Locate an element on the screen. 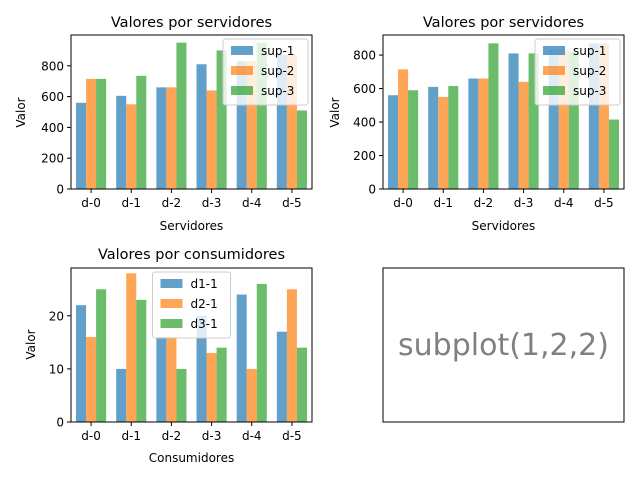 Image resolution: width=640 pixels, height=480 pixels. y-tick-label: 20 is located at coordinates (56, 316).